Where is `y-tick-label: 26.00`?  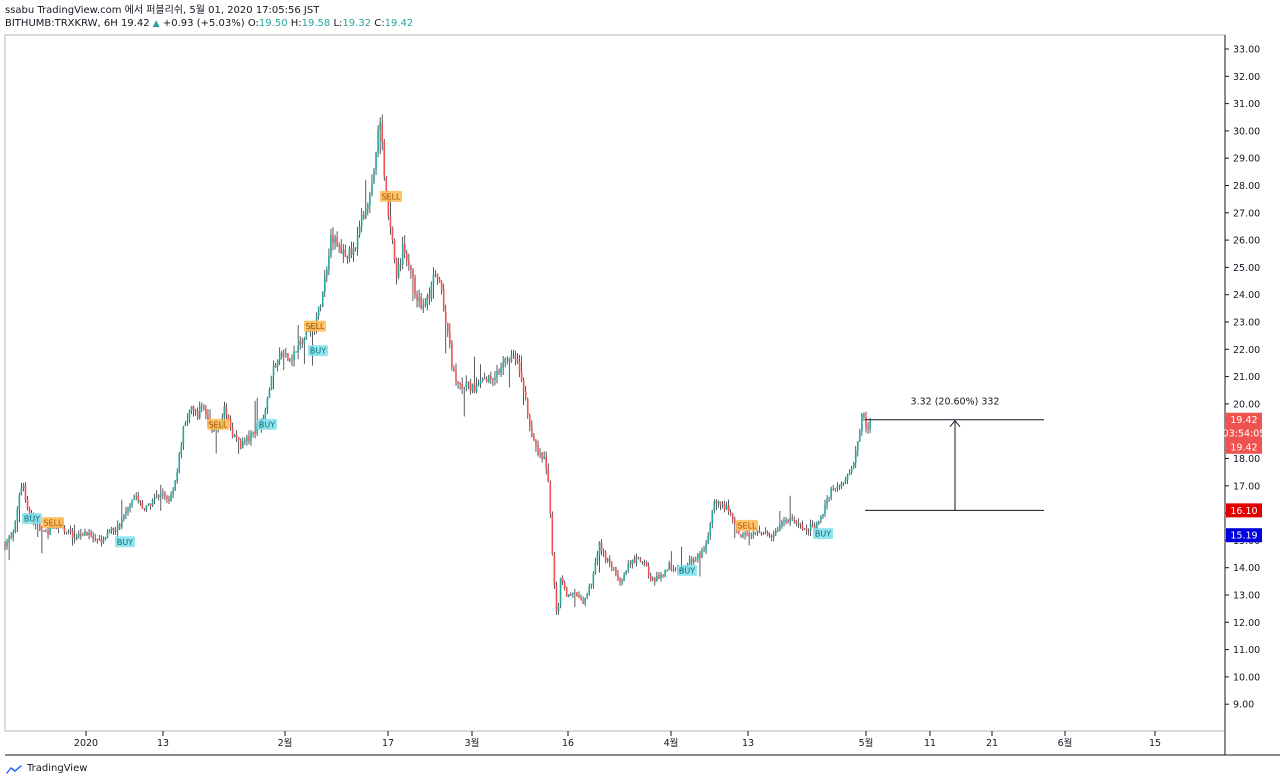
y-tick-label: 26.00 is located at coordinates (1246, 241).